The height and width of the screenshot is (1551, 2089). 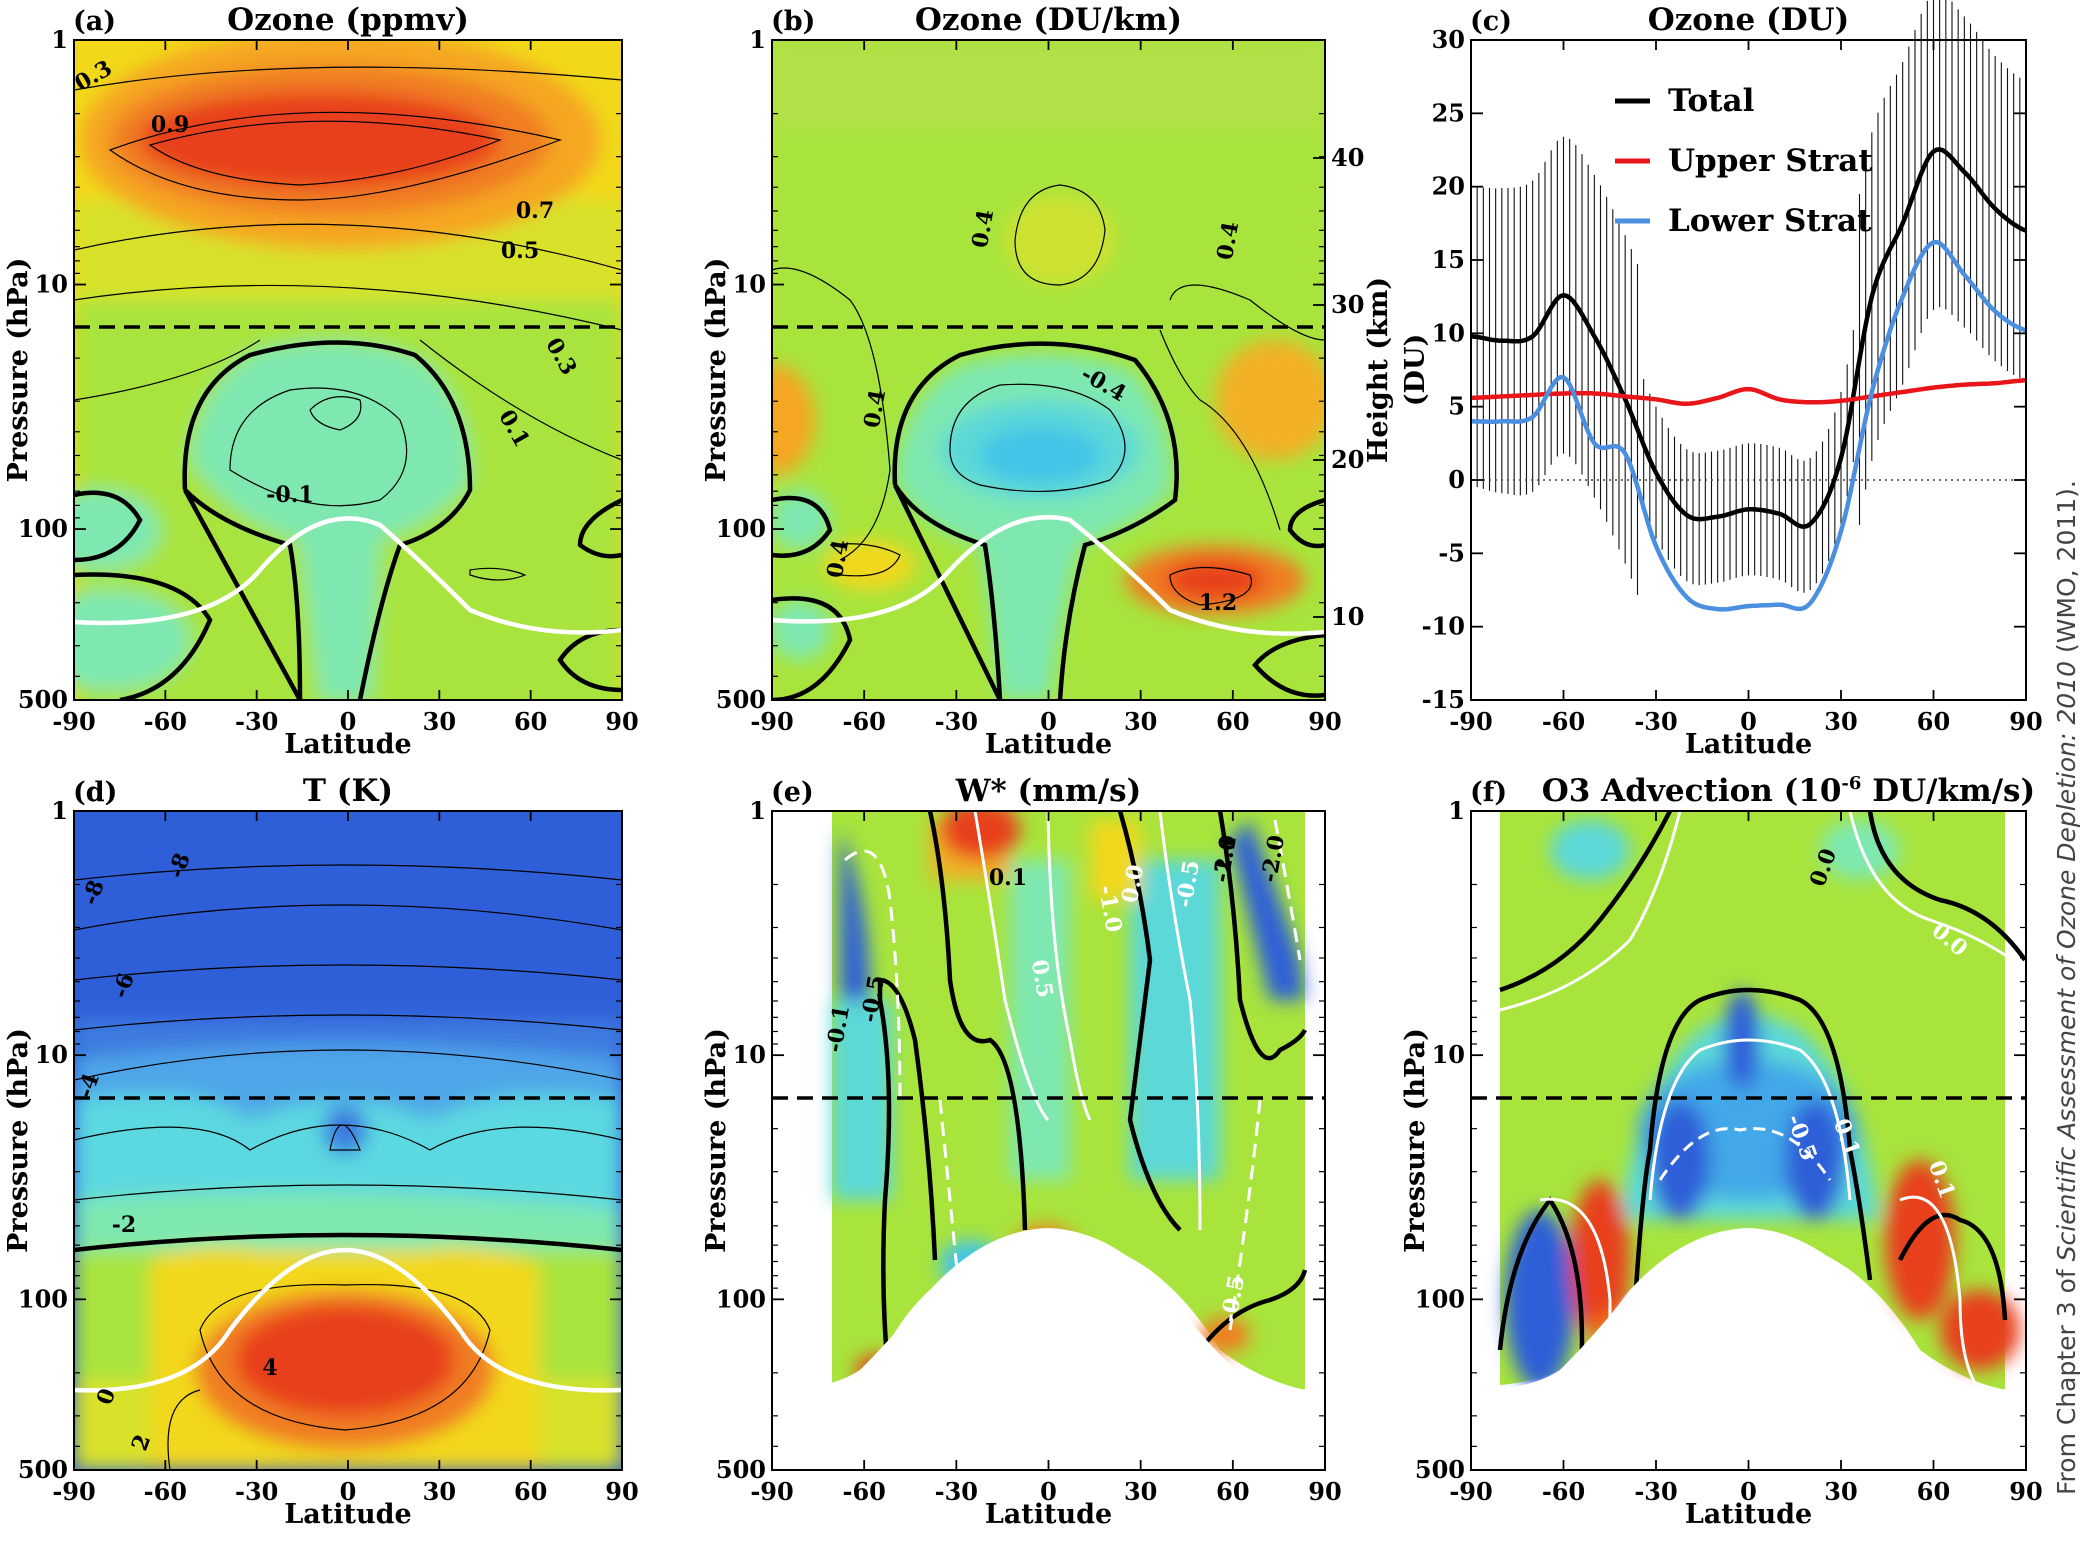 What do you see at coordinates (757, 39) in the screenshot?
I see `panel-b-ytick-label: 1` at bounding box center [757, 39].